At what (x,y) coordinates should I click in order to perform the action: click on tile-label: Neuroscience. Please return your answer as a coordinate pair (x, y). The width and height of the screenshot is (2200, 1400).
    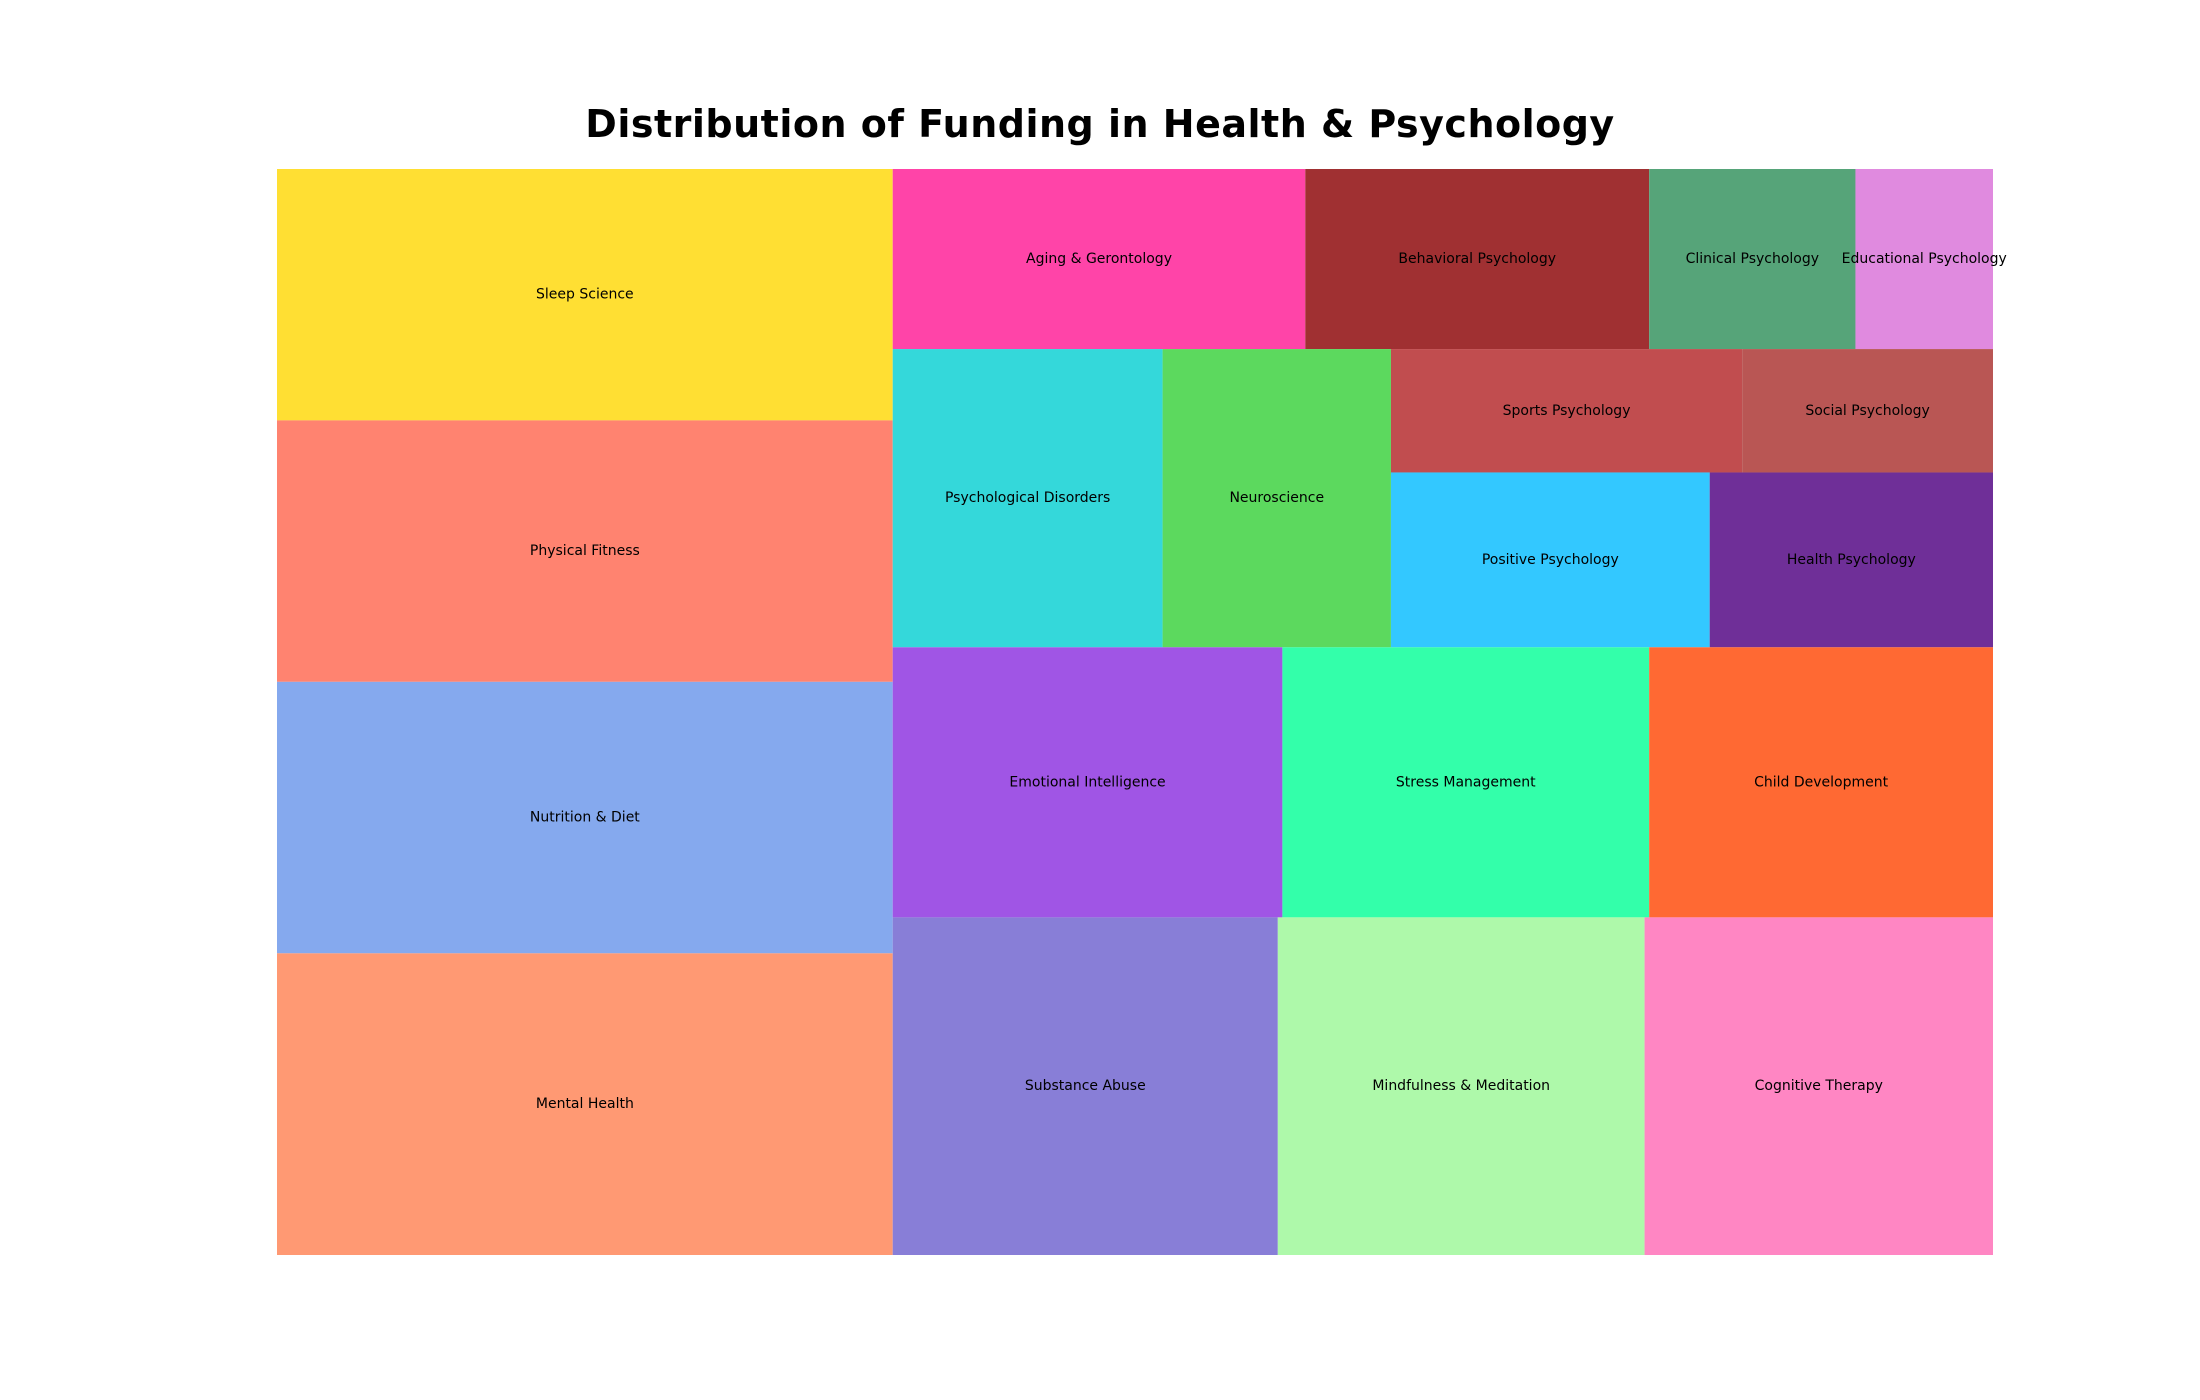
    Looking at the image, I should click on (1276, 498).